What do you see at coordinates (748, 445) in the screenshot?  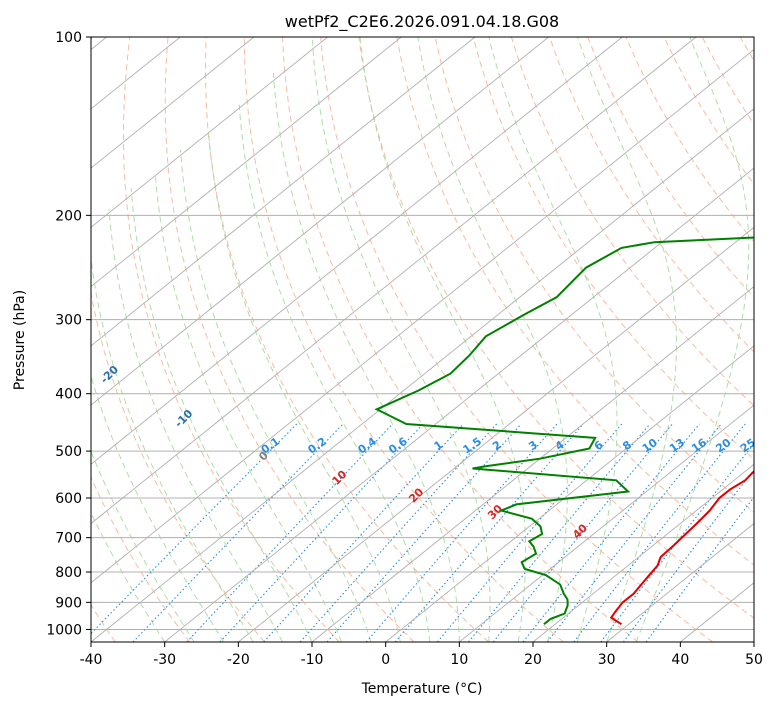 I see `mixing-ratio-label: 25` at bounding box center [748, 445].